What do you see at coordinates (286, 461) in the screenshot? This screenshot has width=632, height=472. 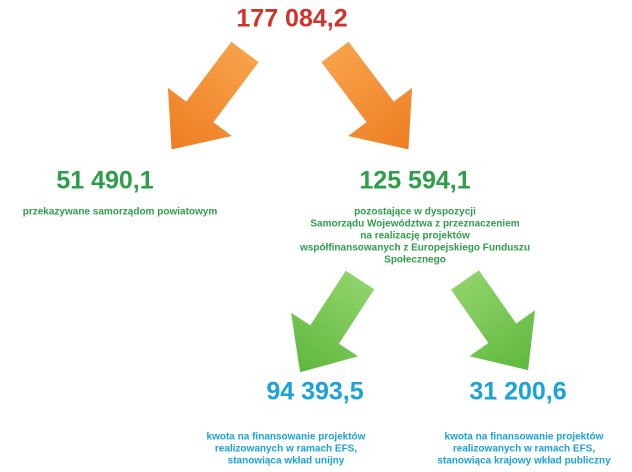 I see `node-description: stanowiąca wkład unijny` at bounding box center [286, 461].